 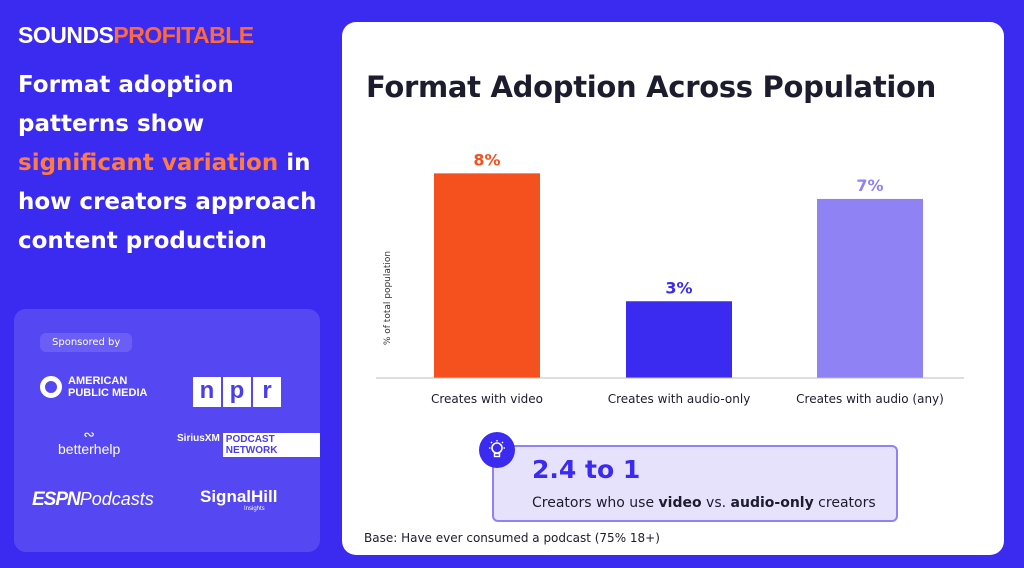 I want to click on lightbulb-icon, so click(x=497, y=450).